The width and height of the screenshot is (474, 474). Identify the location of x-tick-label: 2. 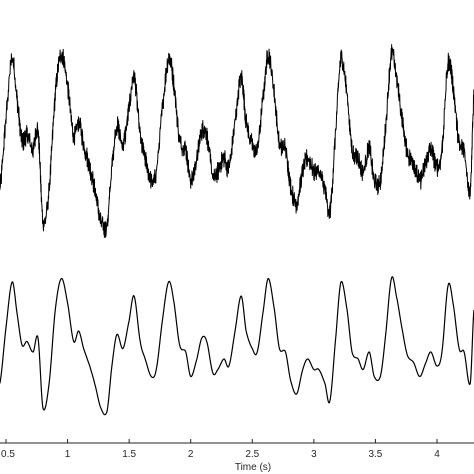
(191, 454).